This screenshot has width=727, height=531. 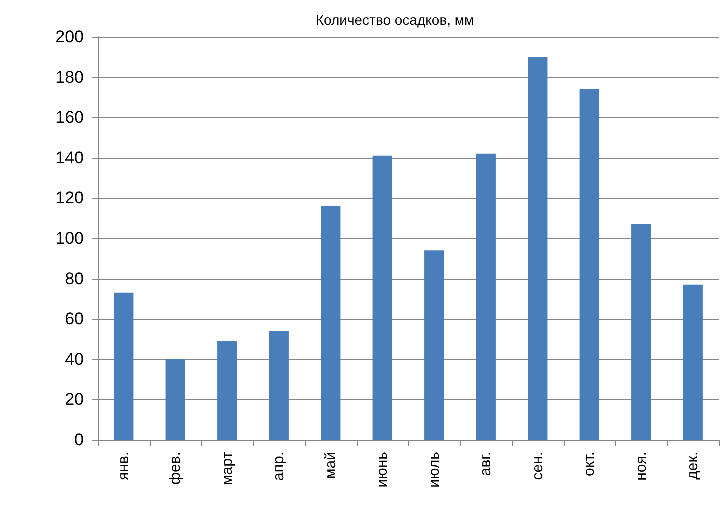 What do you see at coordinates (175, 468) in the screenshot?
I see `x-tick-label: фев.` at bounding box center [175, 468].